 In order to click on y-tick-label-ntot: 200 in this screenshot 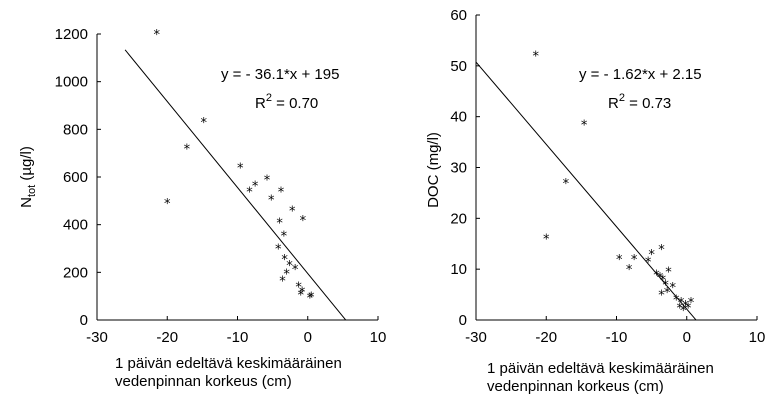, I will do `click(75, 272)`.